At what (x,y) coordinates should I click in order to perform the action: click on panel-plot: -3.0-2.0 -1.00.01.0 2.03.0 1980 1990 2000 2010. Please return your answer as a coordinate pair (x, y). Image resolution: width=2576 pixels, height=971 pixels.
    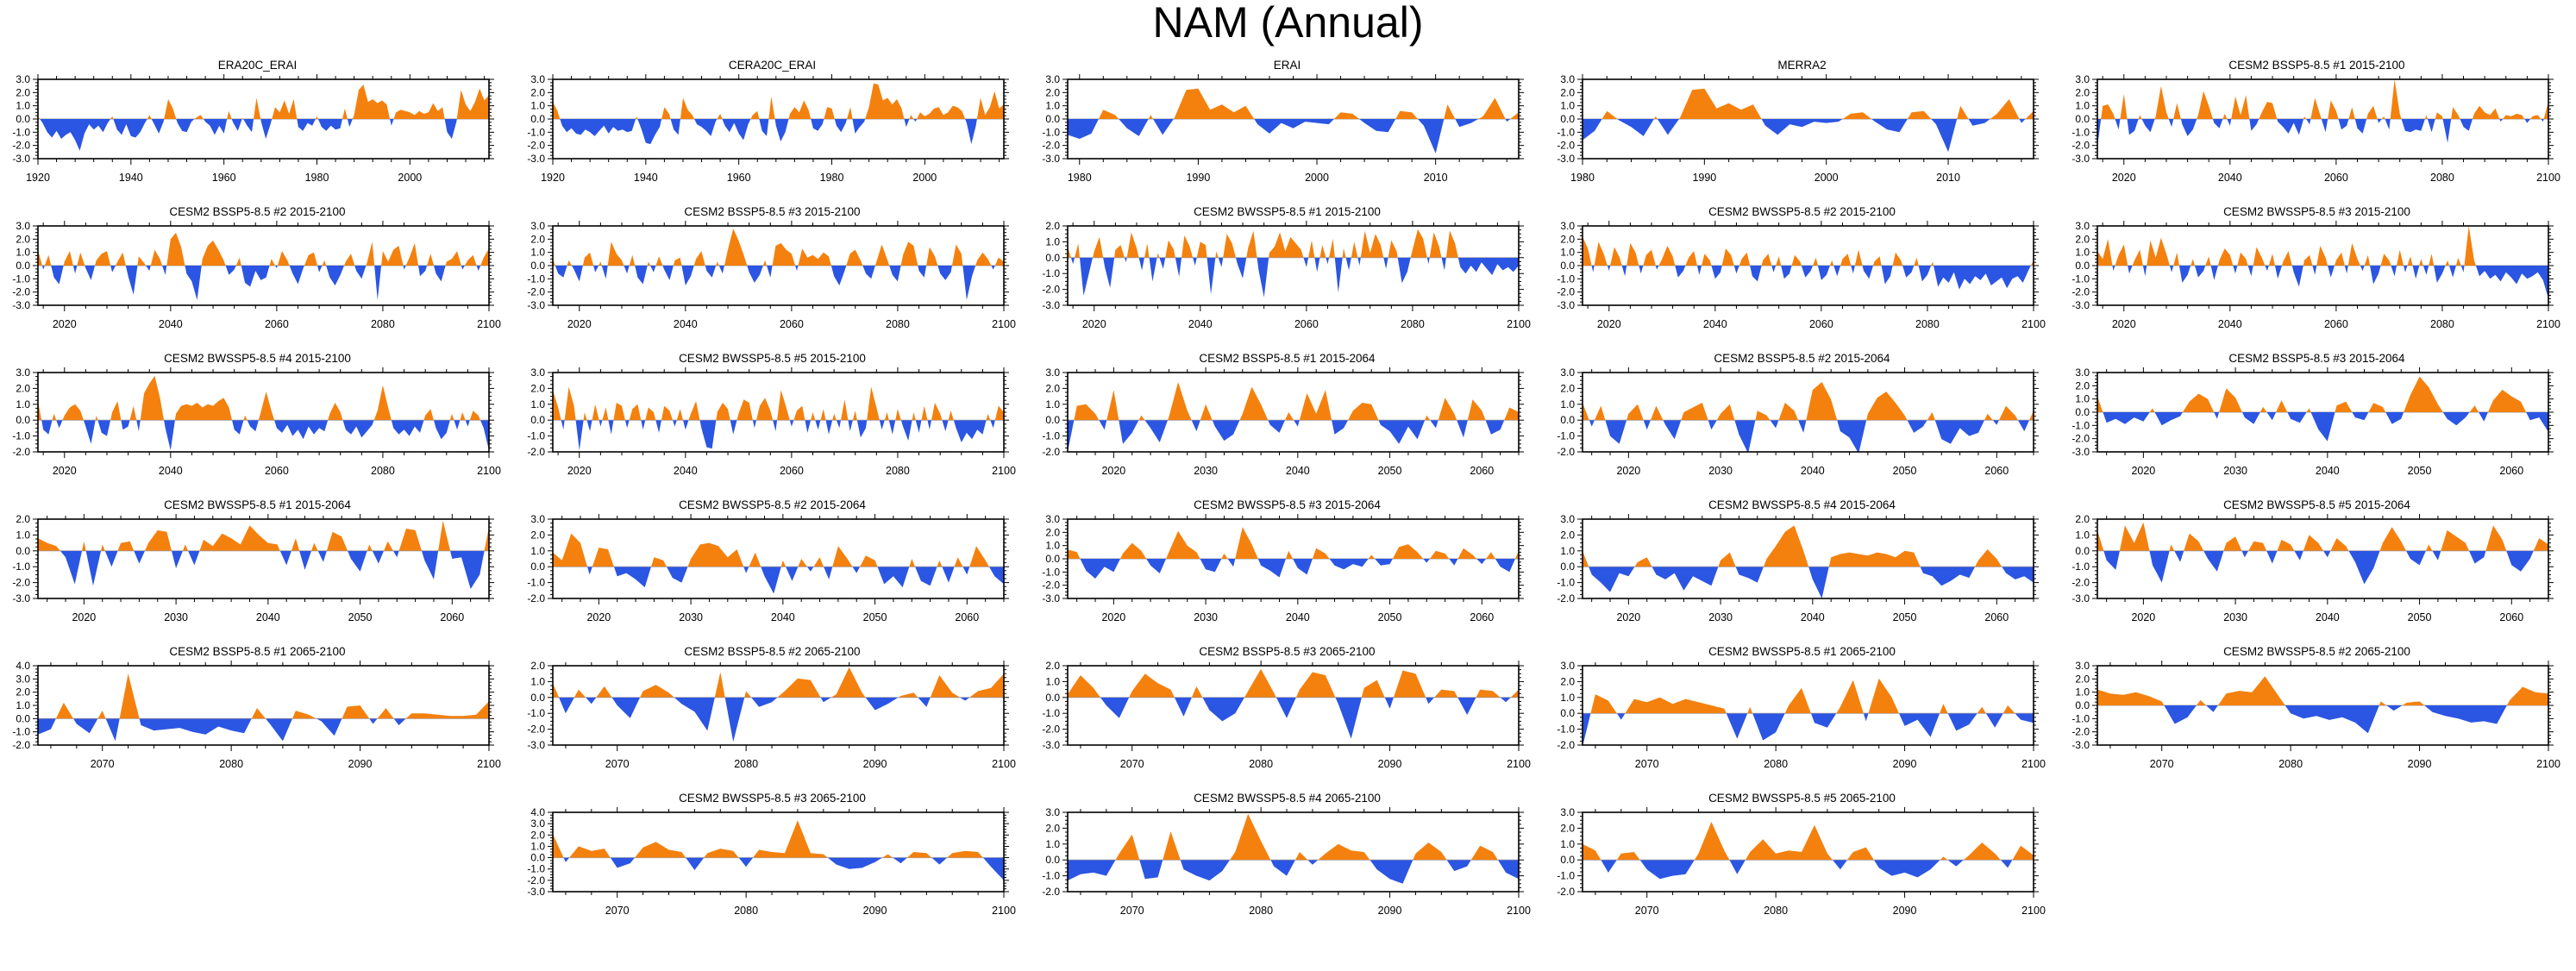
    Looking at the image, I should click on (1283, 129).